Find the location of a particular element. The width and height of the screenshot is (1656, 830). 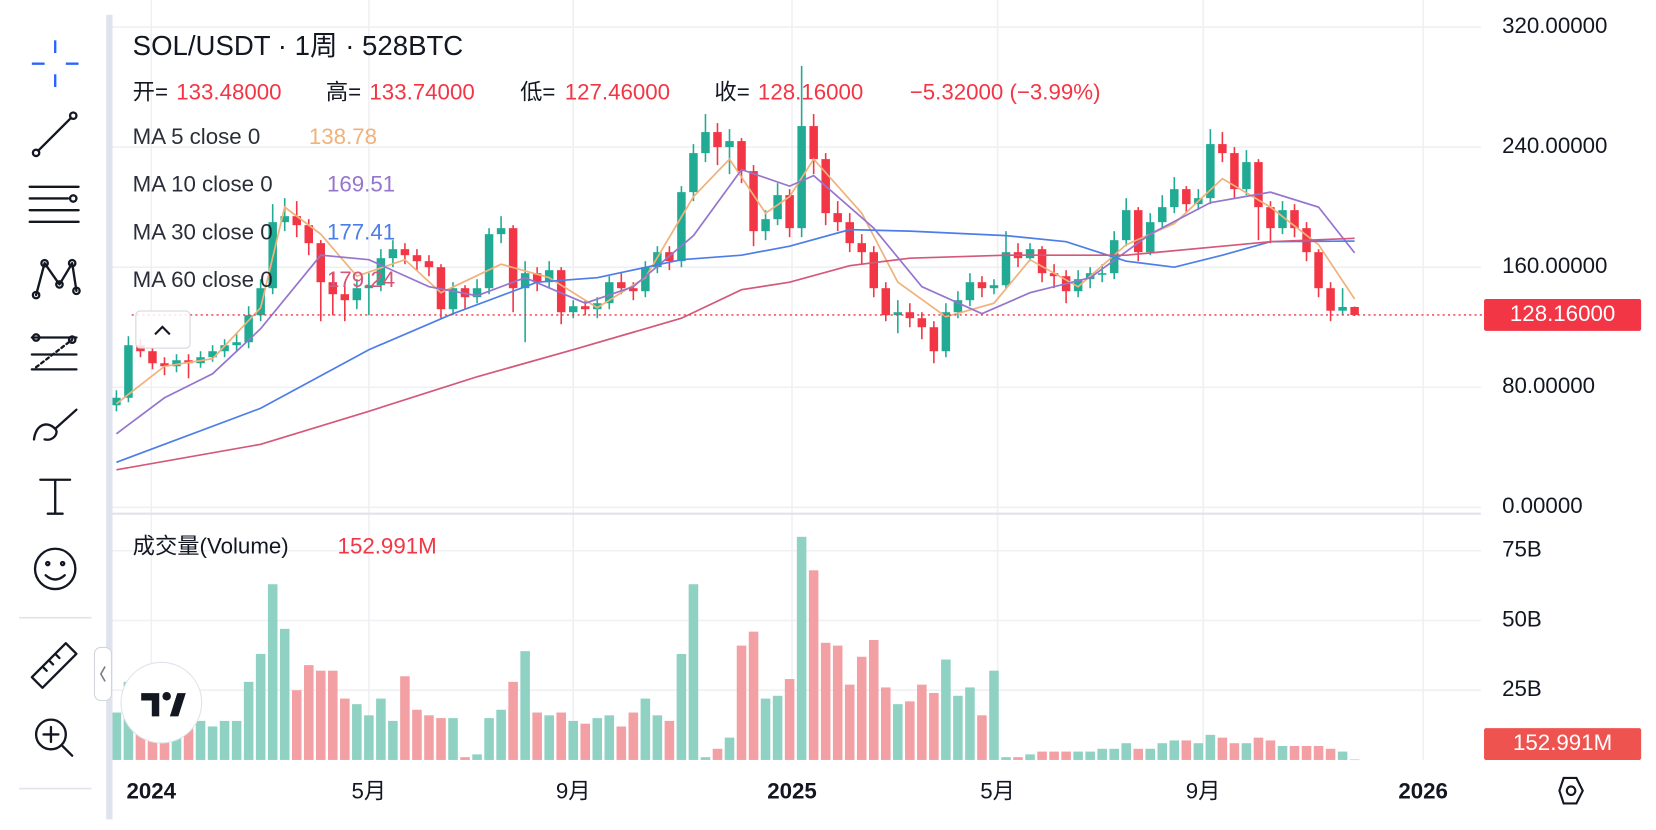

ohlc-value: 128.16000 is located at coordinates (810, 91).